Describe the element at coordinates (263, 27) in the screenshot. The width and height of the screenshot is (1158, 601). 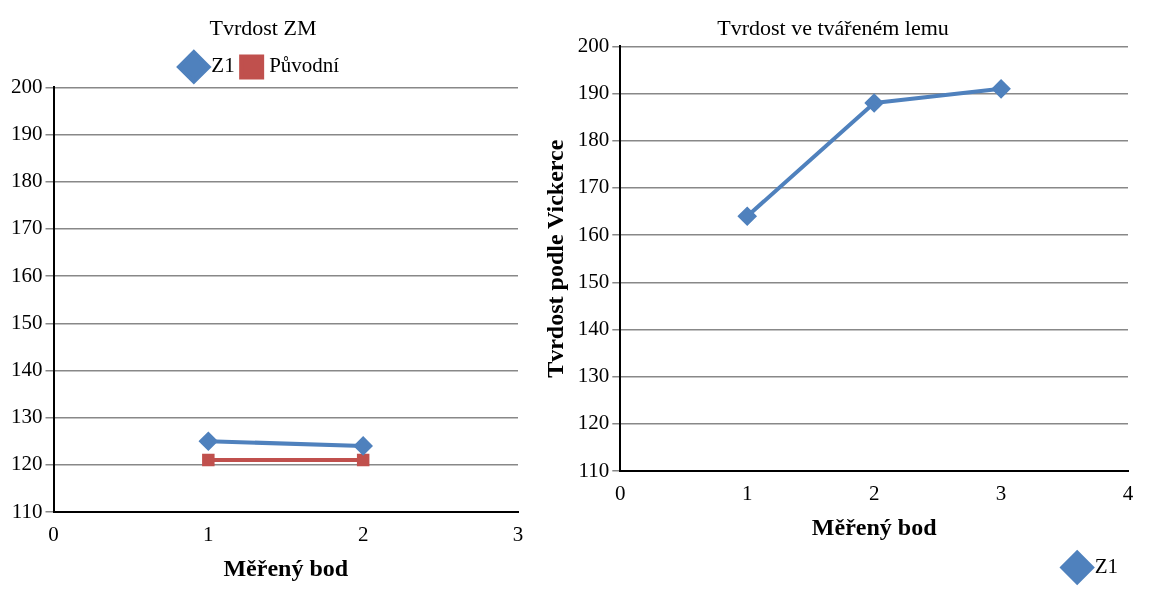
I see `chart-title: Tvrdost ZM` at that location.